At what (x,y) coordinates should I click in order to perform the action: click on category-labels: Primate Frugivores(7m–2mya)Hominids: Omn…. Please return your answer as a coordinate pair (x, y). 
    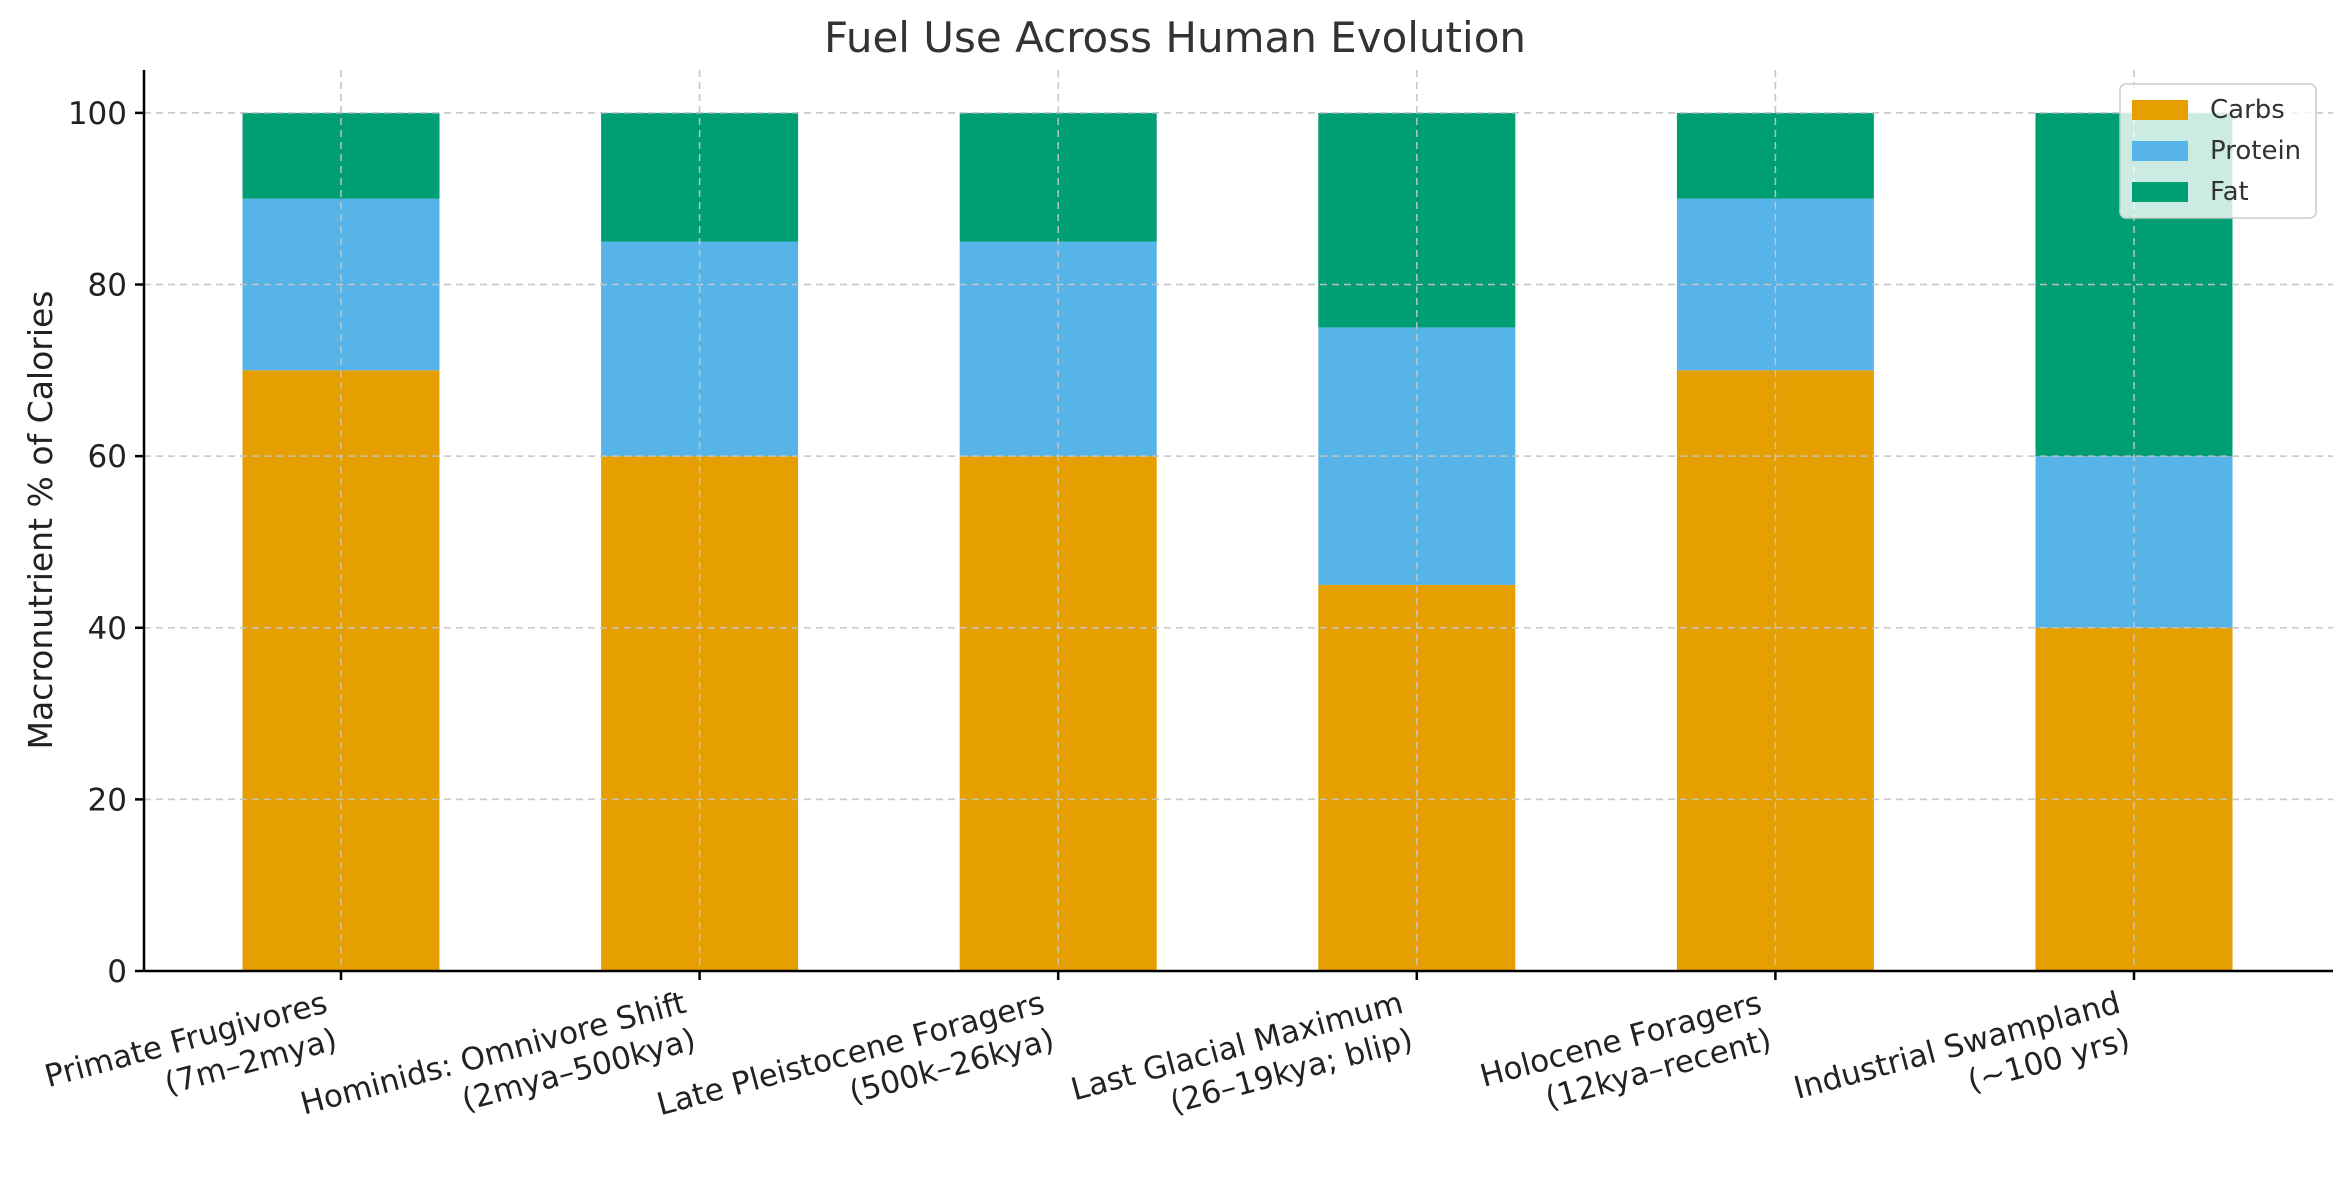
    Looking at the image, I should click on (1087, 1054).